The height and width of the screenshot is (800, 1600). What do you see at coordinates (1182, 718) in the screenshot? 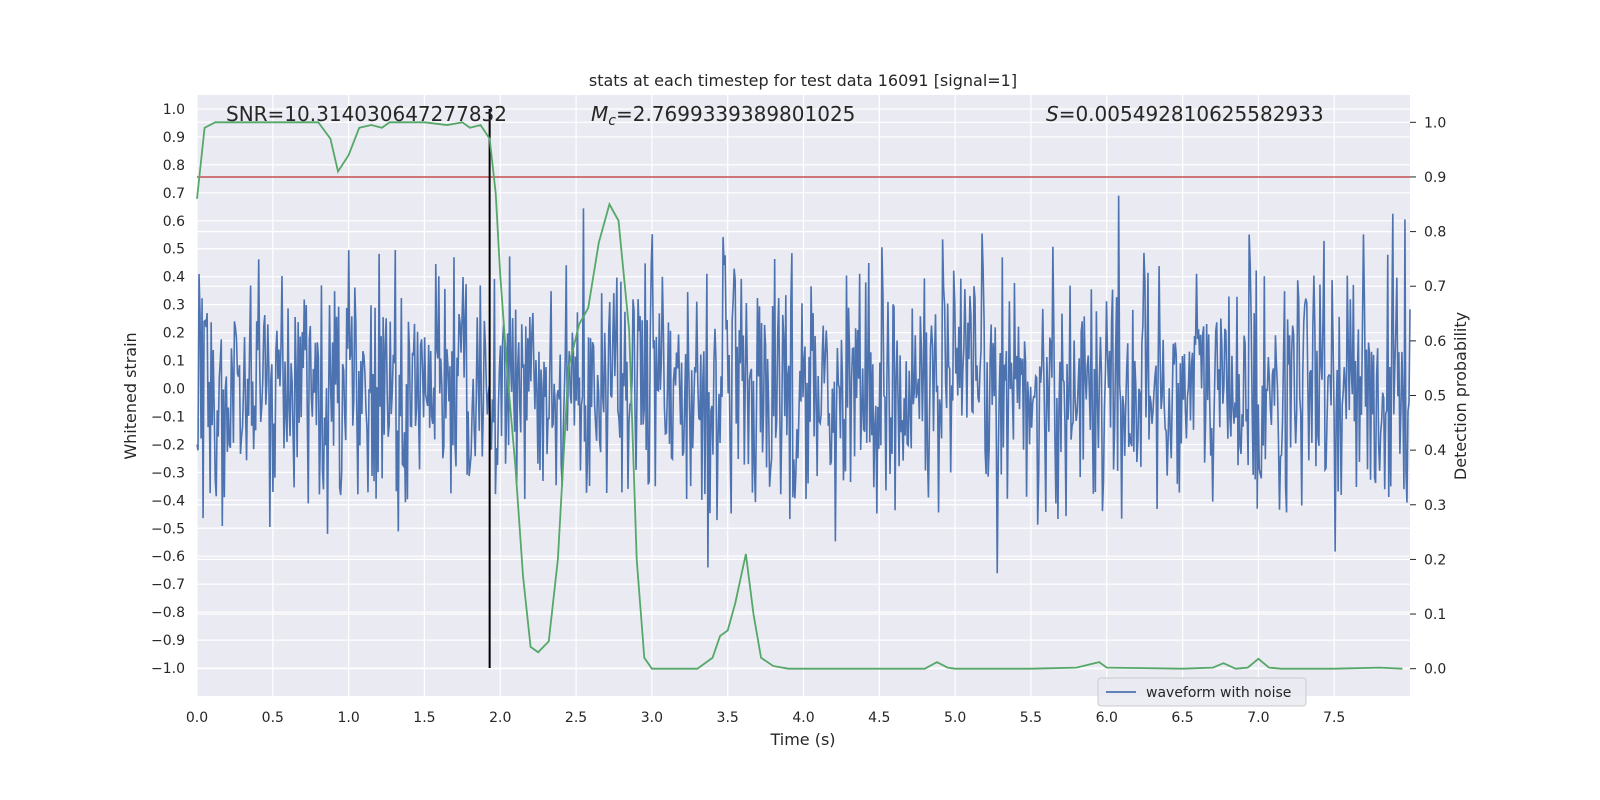
I see `x-tick-label: 6.5` at bounding box center [1182, 718].